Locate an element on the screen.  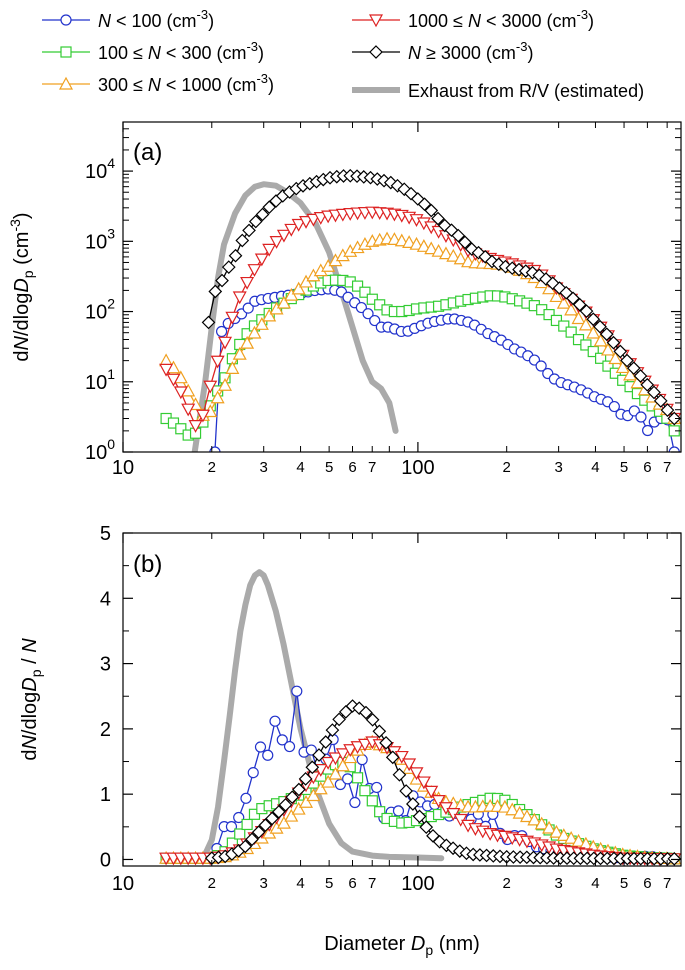
legend-label: 1000 ≤ N < 3000 (cm-3) is located at coordinates (501, 19).